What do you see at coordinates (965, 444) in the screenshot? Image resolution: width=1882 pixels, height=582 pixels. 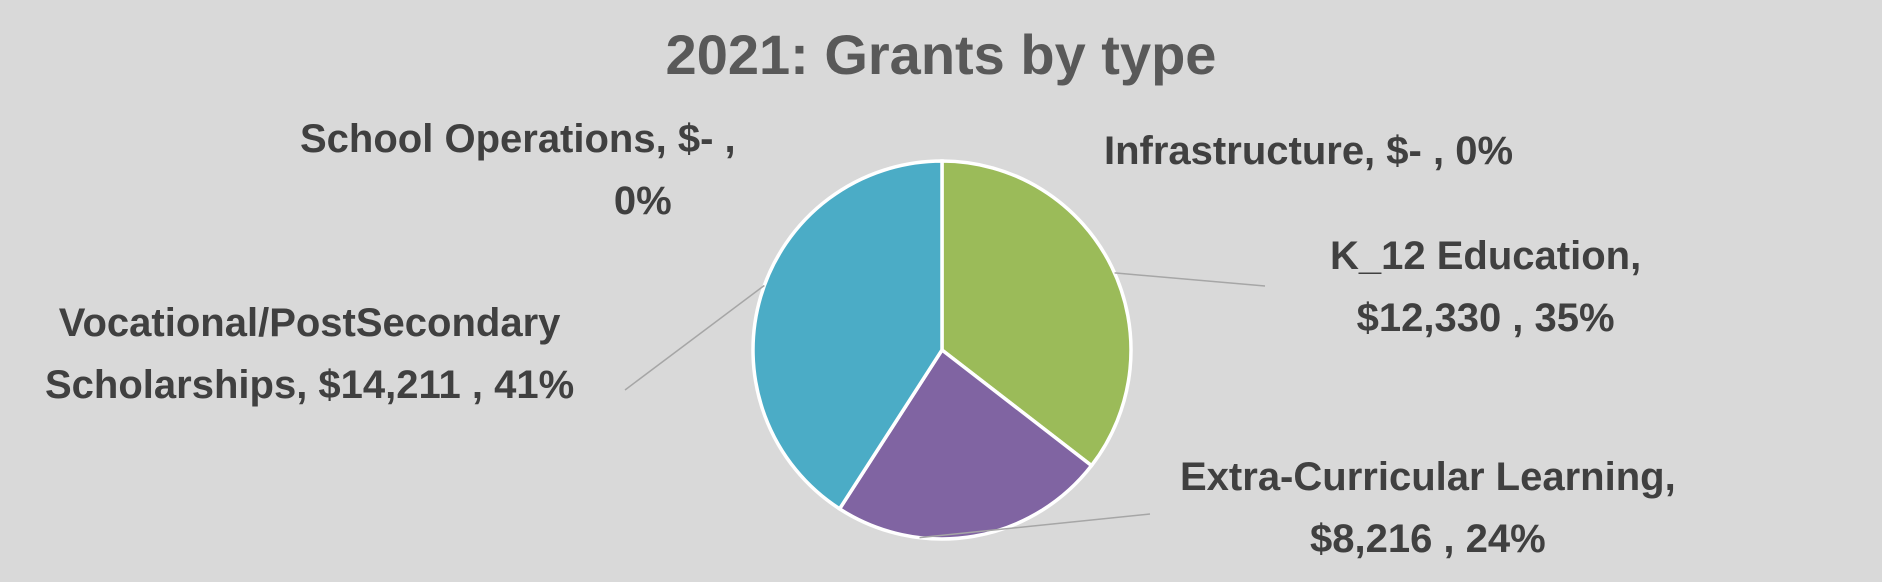 I see `pie-slice-extra-curricular-learning` at bounding box center [965, 444].